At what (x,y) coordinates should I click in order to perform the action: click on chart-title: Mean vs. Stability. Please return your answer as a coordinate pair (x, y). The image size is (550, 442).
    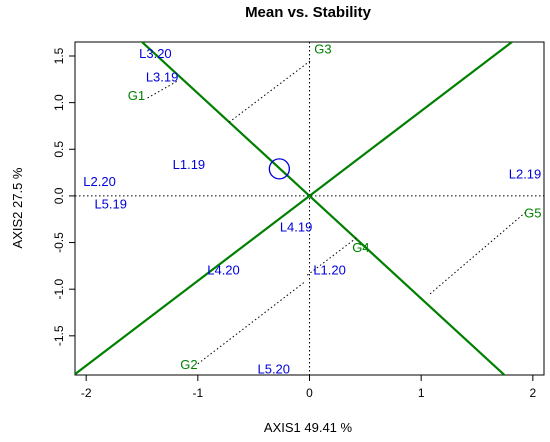
    Looking at the image, I should click on (308, 12).